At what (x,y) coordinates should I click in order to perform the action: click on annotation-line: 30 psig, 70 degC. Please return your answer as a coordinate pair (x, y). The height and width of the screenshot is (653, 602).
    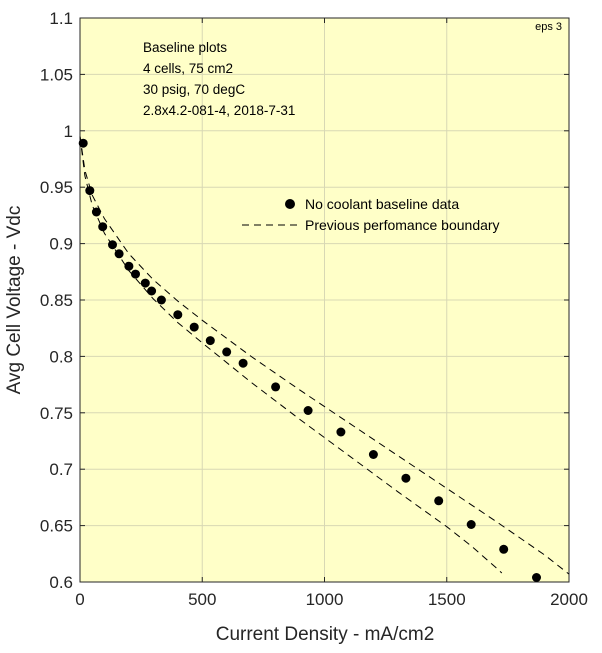
    Looking at the image, I should click on (194, 89).